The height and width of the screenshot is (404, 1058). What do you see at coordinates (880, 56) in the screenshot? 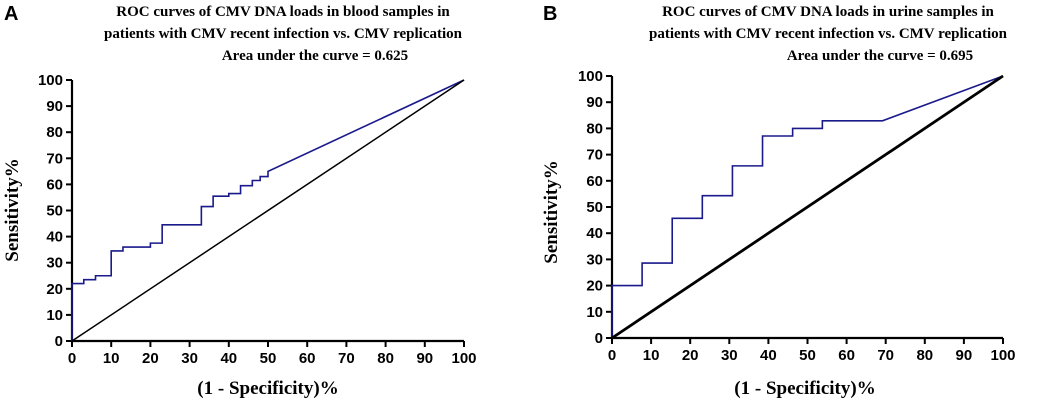
I see `chart-title-line-3: Area under the curve = 0.695` at bounding box center [880, 56].